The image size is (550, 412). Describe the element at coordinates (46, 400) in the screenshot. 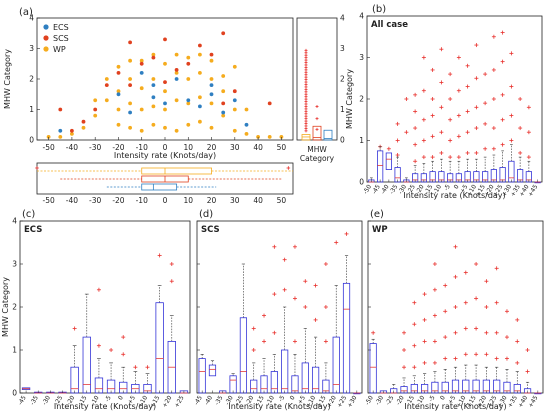

I see `x-tick-label-c: -30` at that location.